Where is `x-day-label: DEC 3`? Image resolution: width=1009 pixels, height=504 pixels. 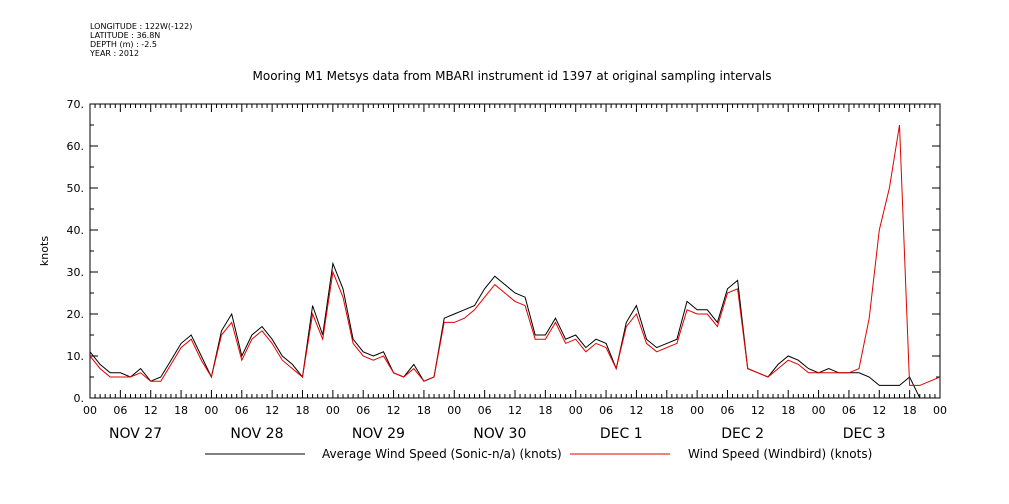
x-day-label: DEC 3 is located at coordinates (864, 434).